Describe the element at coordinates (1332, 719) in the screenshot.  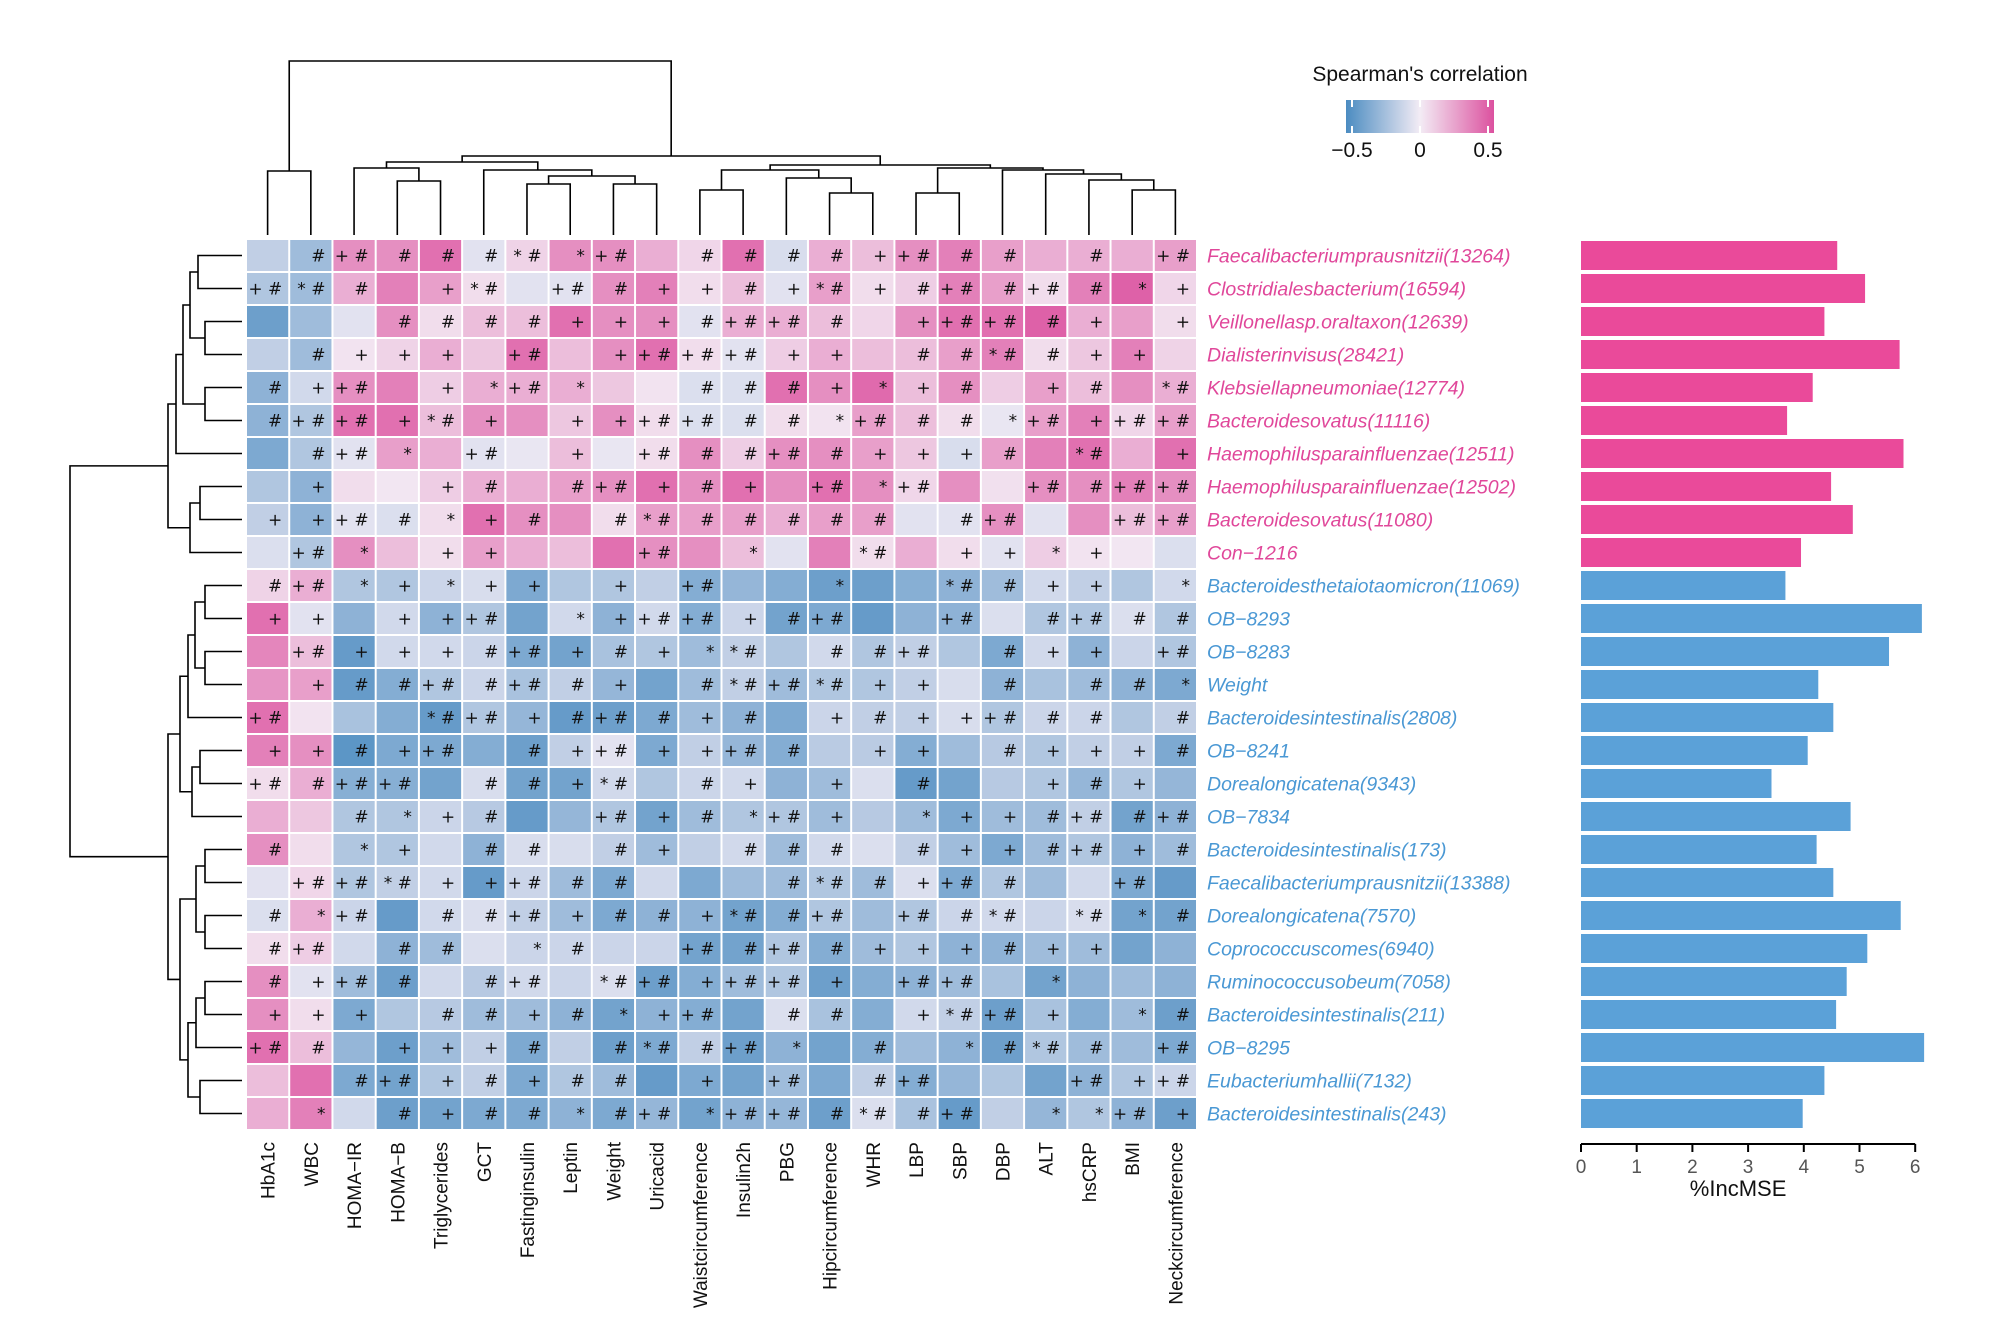
I see `row-label: Bacteroidesintestinalis(2808)` at that location.